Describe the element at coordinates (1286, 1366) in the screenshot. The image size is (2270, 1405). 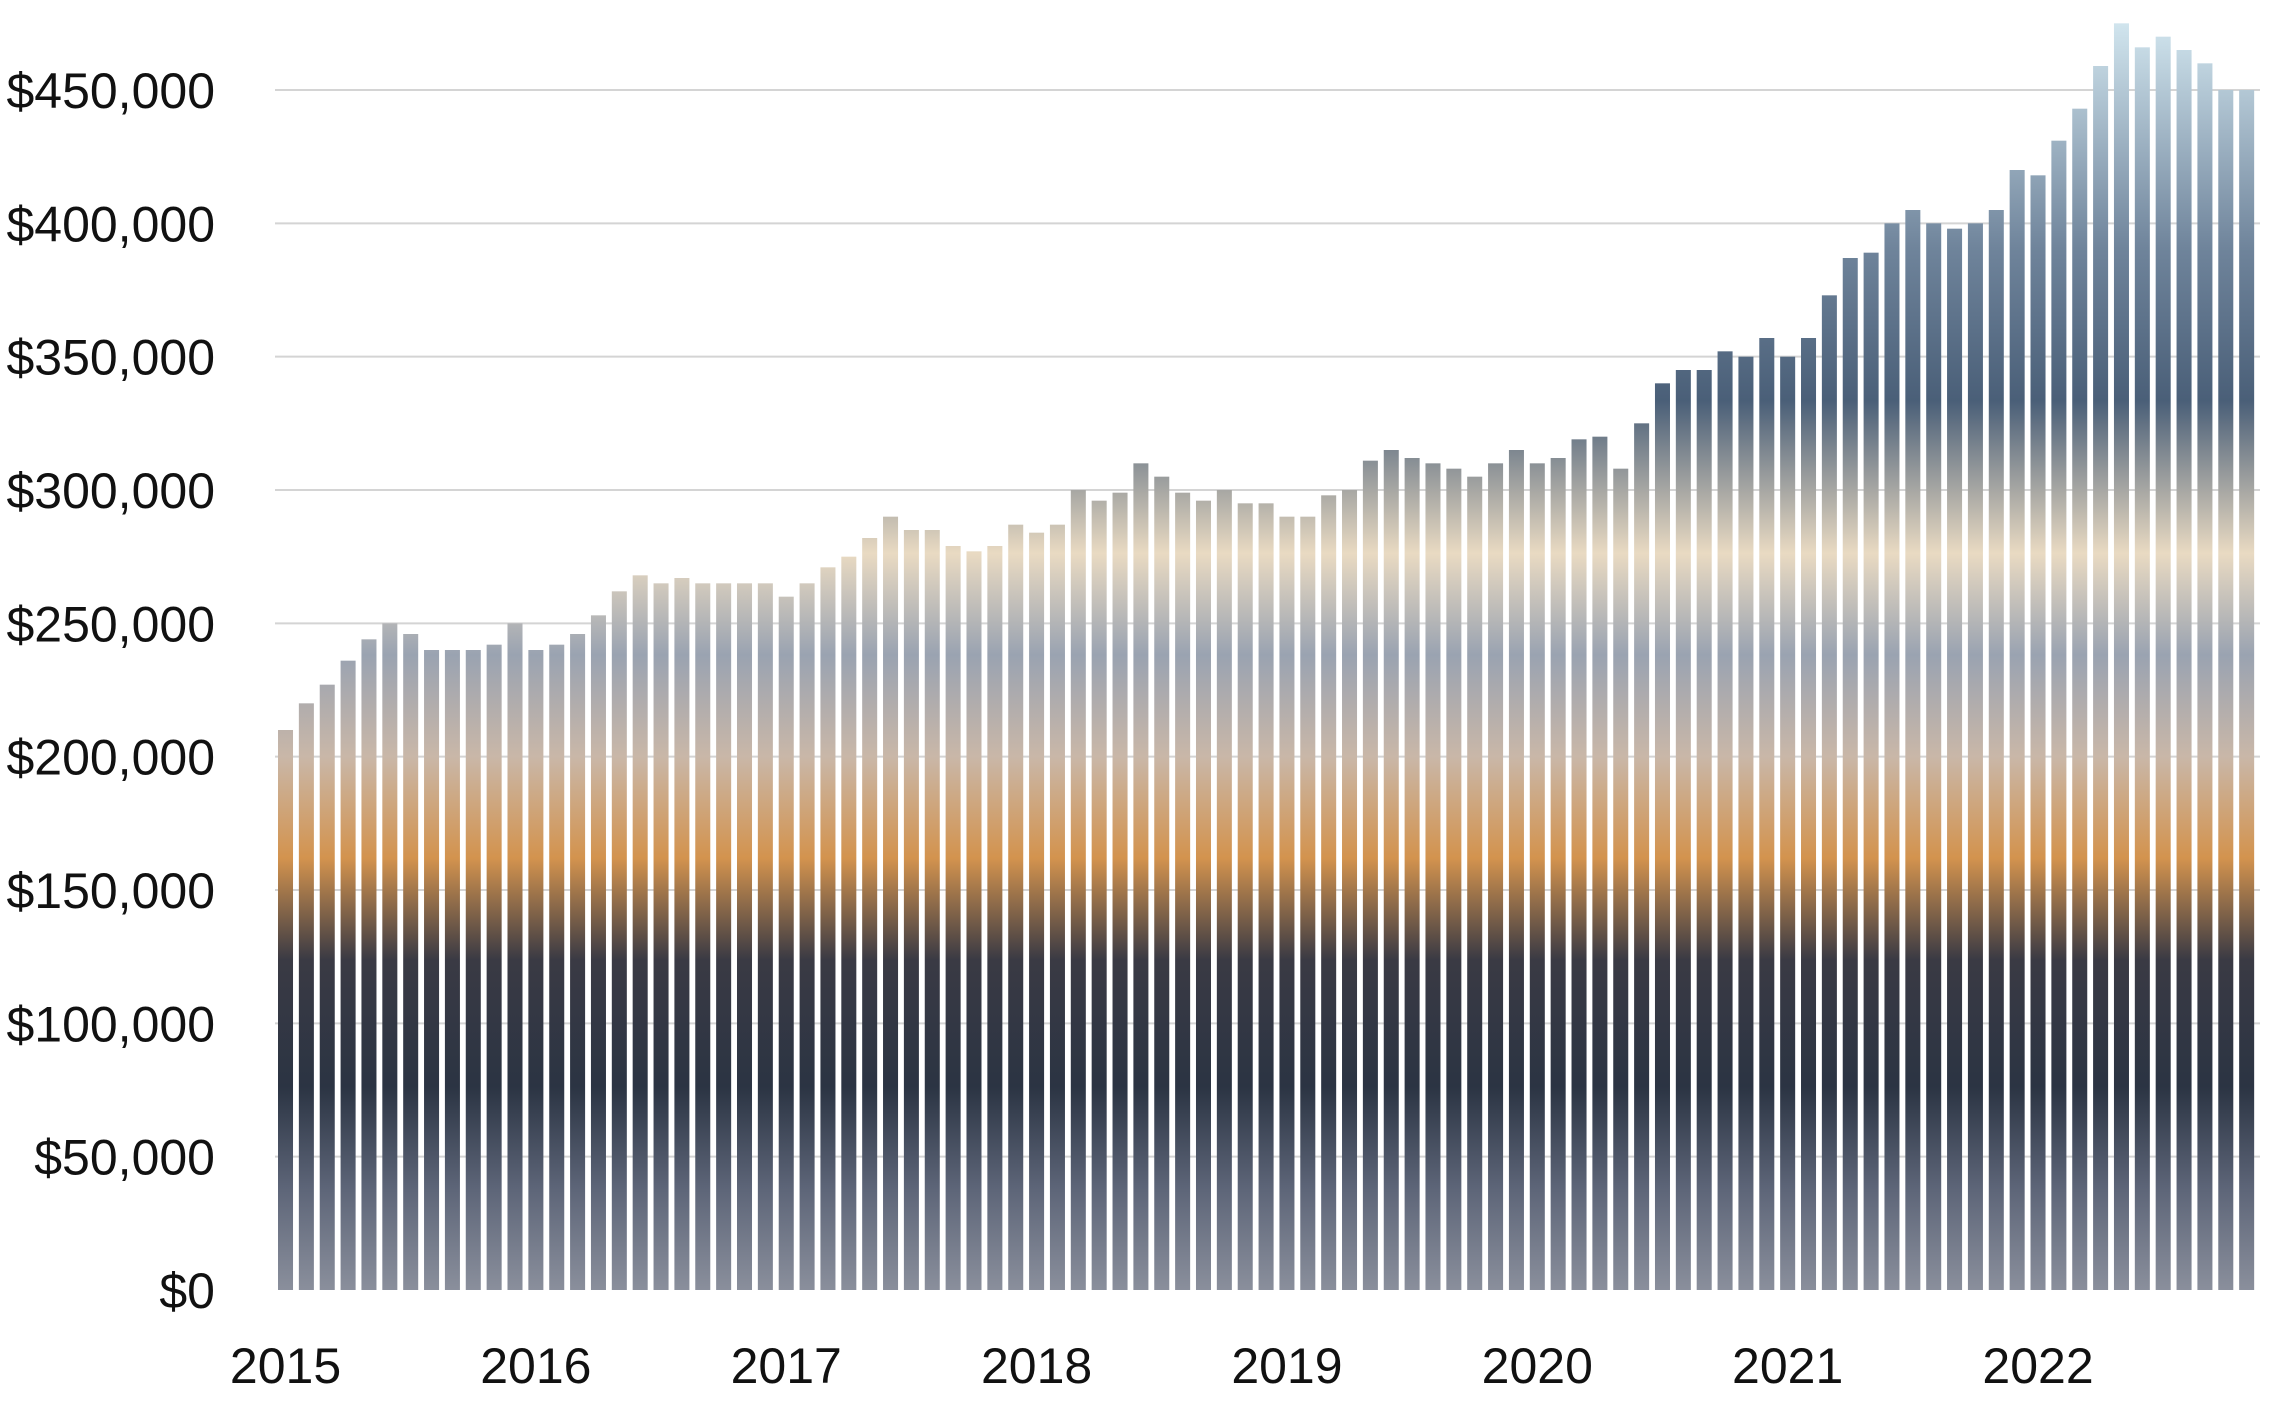
I see `x-tick-label: 2019` at that location.